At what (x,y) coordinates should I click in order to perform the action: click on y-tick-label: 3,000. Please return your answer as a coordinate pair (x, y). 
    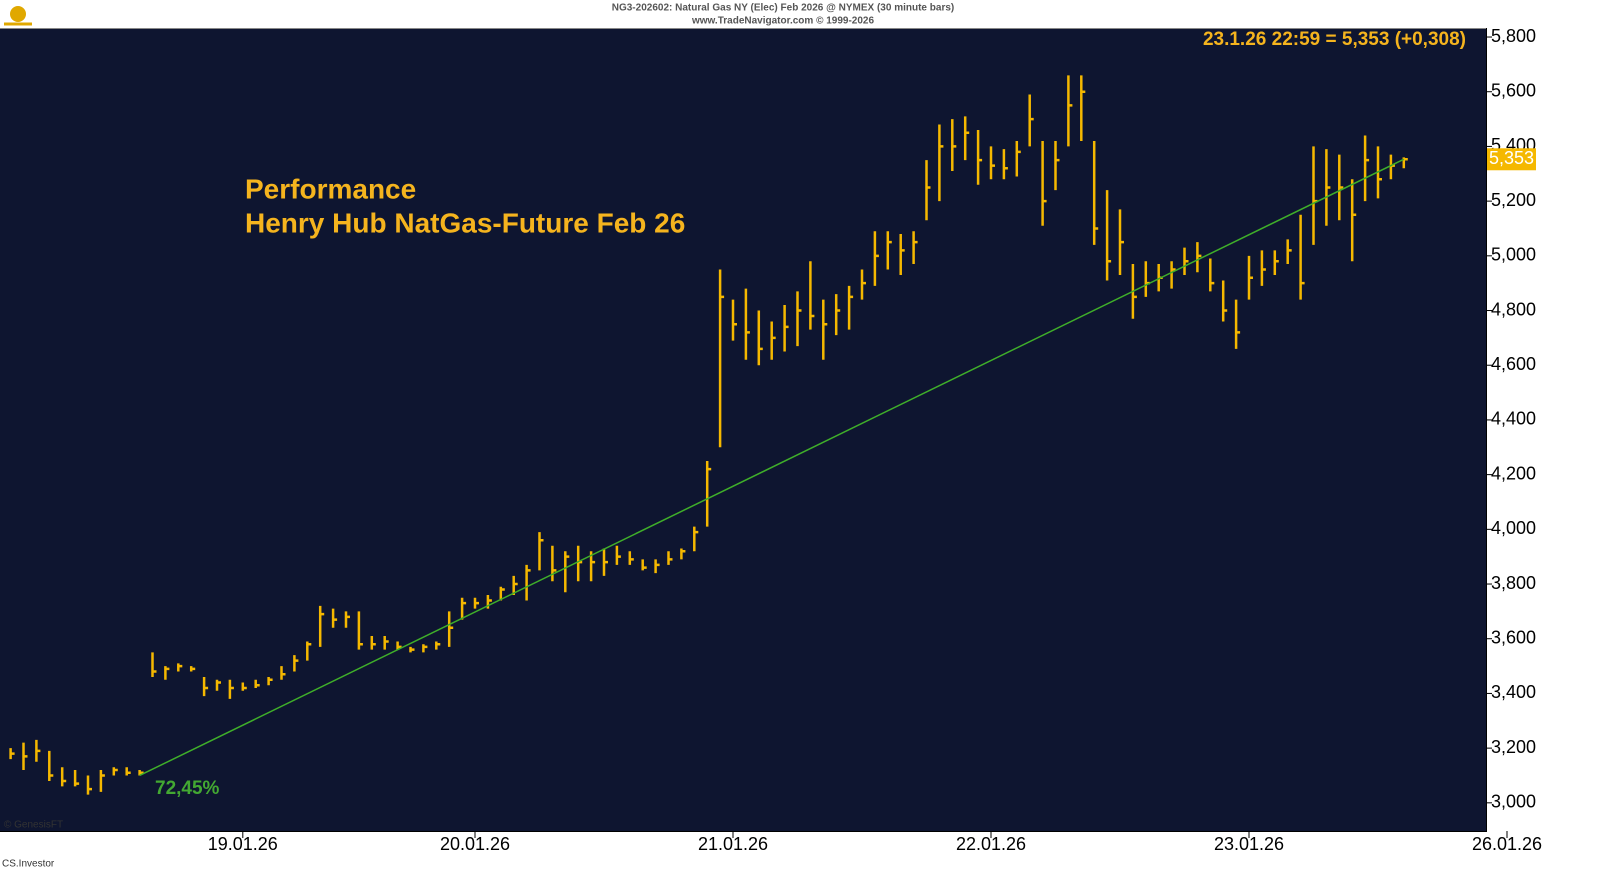
    Looking at the image, I should click on (1513, 802).